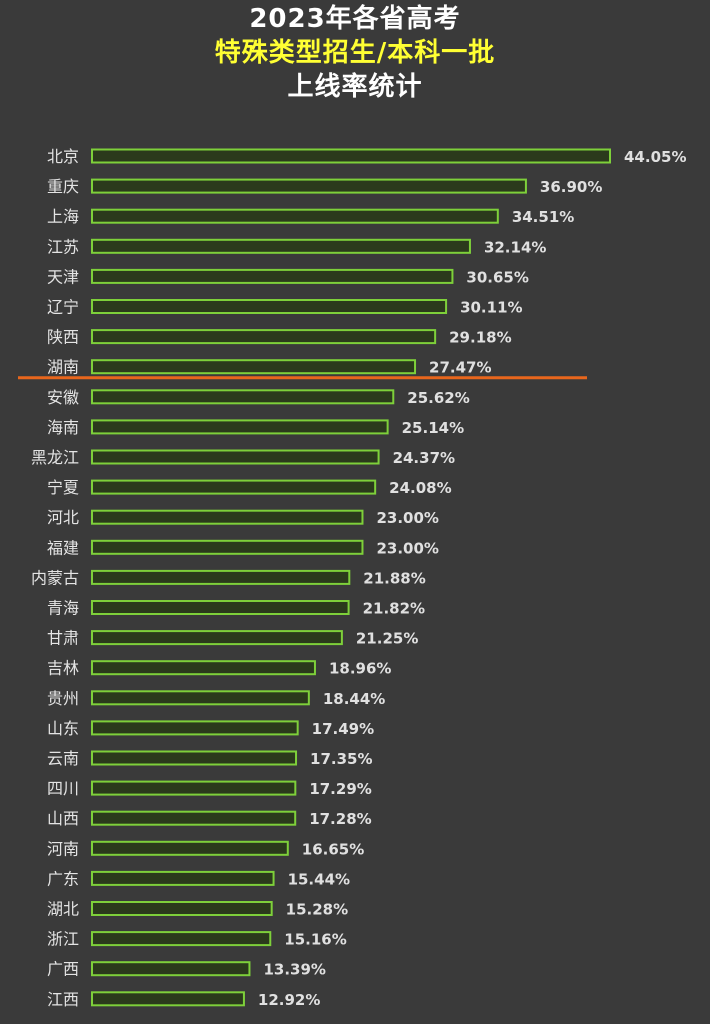 This screenshot has width=710, height=1024. I want to click on title-line-2: 特殊类型招生/本科一批, so click(355, 53).